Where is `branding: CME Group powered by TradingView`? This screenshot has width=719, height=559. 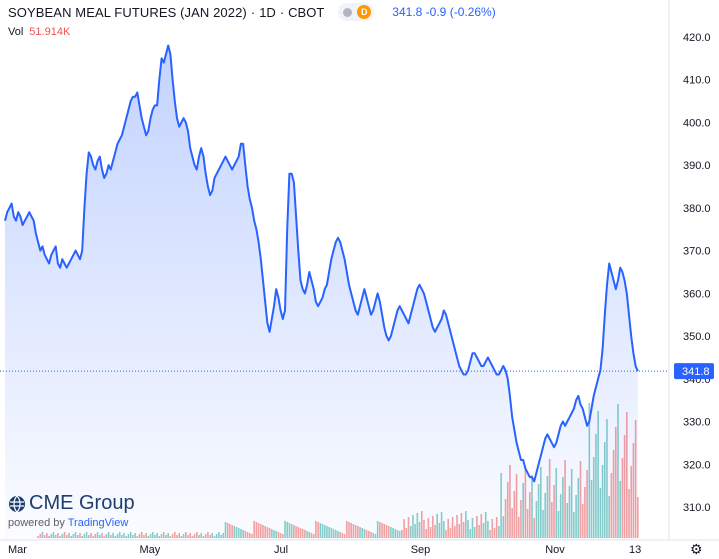
branding: CME Group powered by TradingView is located at coordinates (71, 510).